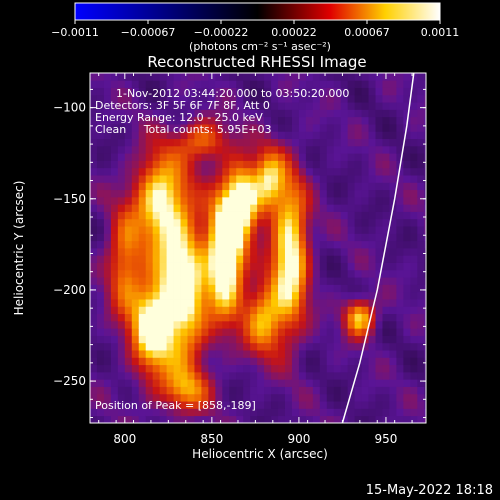  Describe the element at coordinates (148, 32) in the screenshot. I see `colorbar-tick-label: −0.00067` at that location.